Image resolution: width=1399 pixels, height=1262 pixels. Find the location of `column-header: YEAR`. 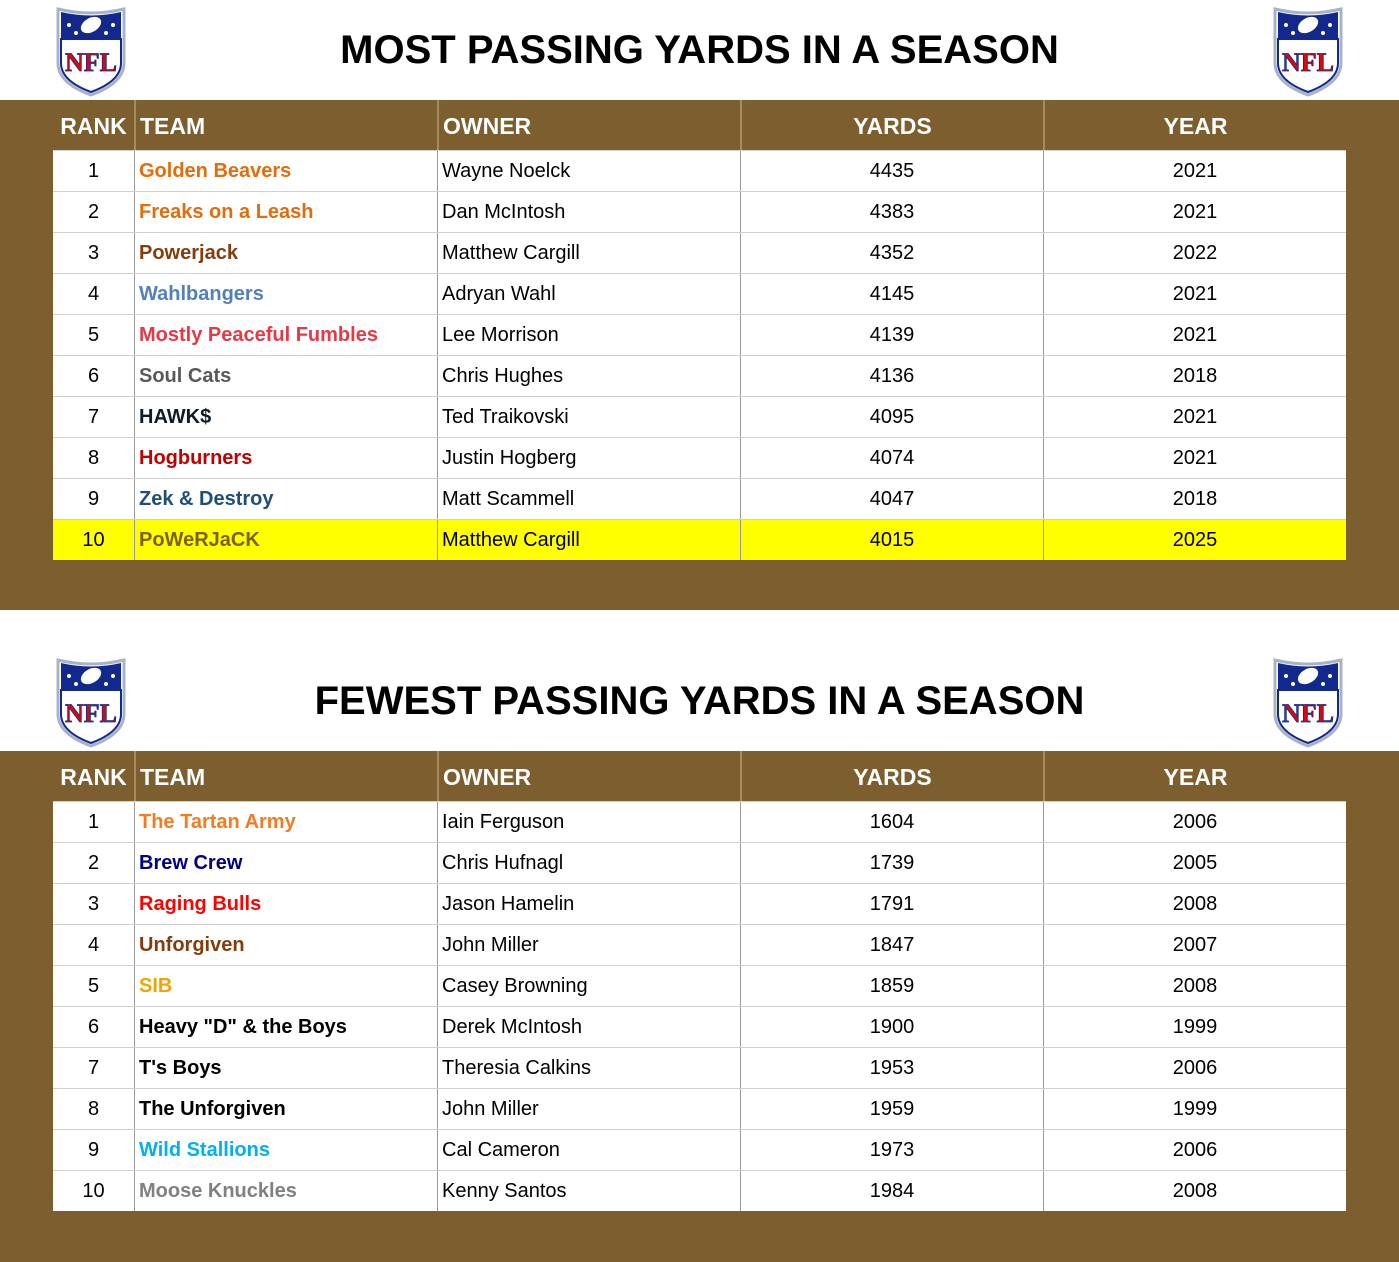

column-header: YEAR is located at coordinates (1194, 776).